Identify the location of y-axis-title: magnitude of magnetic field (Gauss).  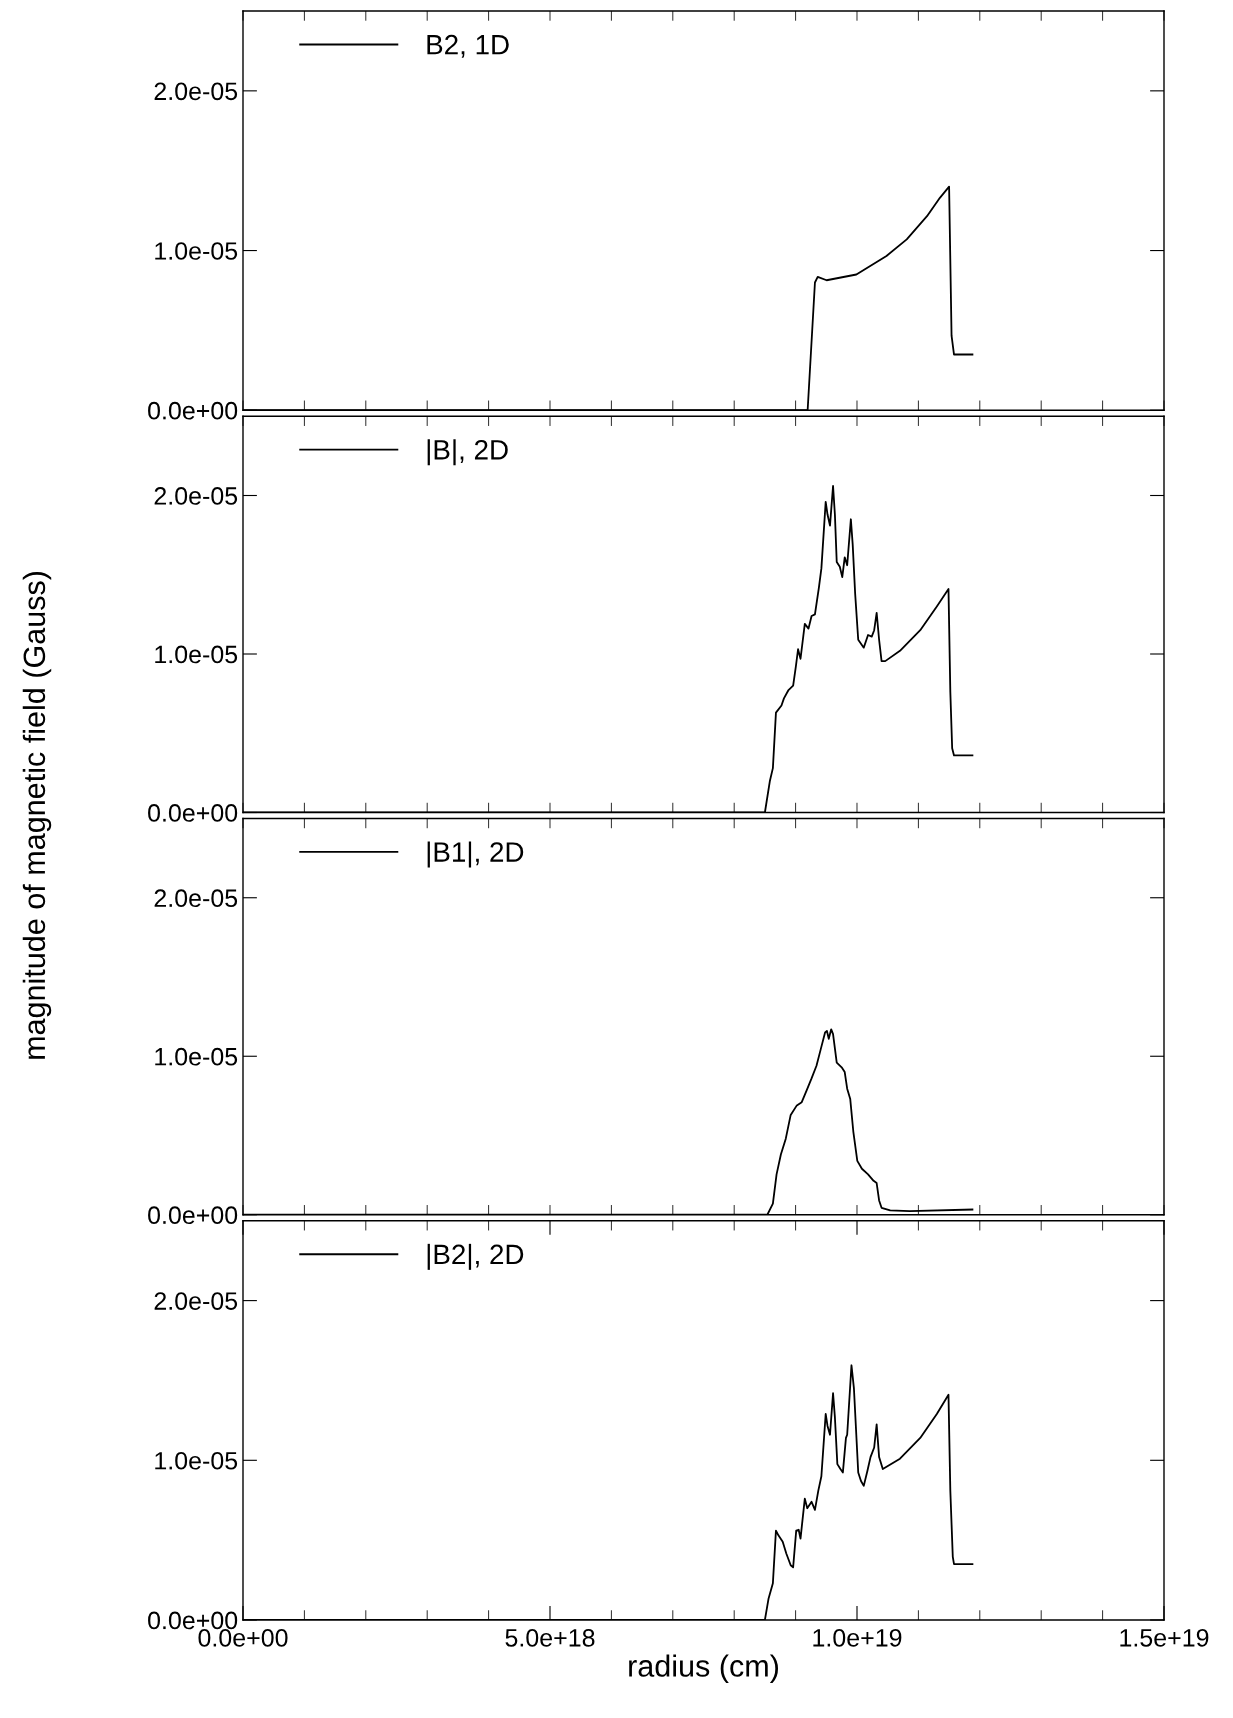
(37, 815).